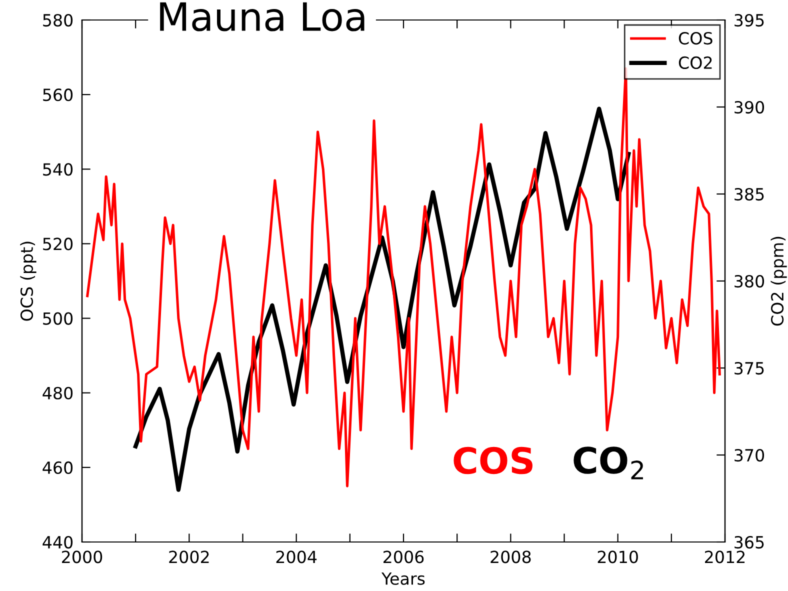 Image resolution: width=788 pixels, height=591 pixels. Describe the element at coordinates (58, 244) in the screenshot. I see `y-tick-label: 520` at that location.